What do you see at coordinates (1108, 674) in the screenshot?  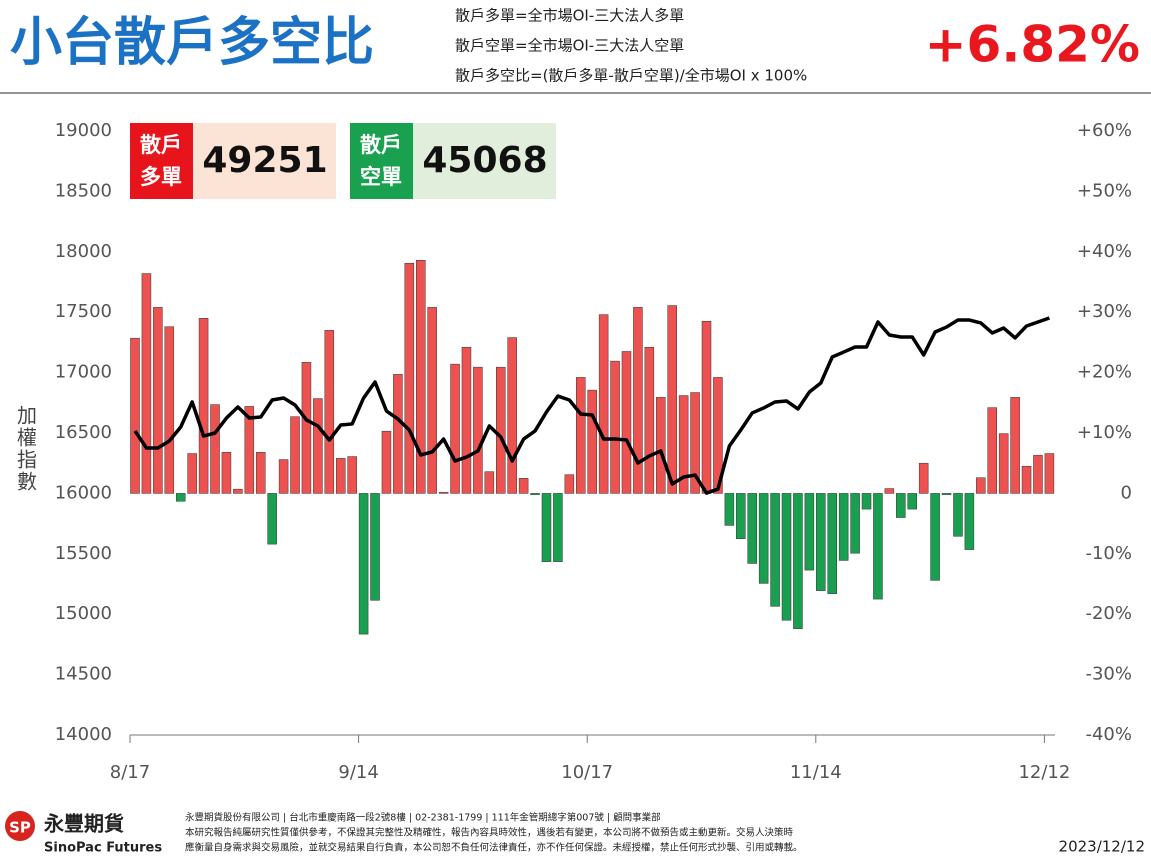 I see `y2-tick-label: -30%` at bounding box center [1108, 674].